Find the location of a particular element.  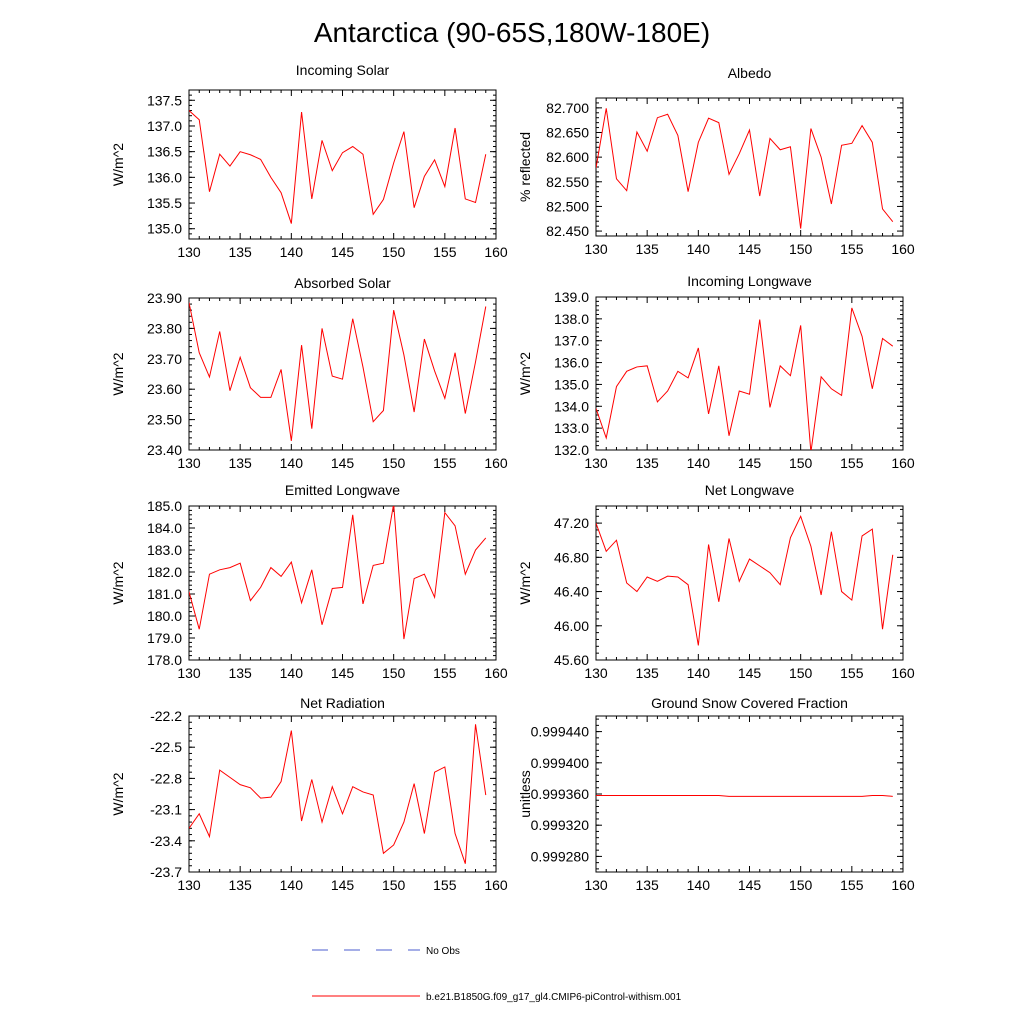

y-tick-label: 82.550 is located at coordinates (567, 182).